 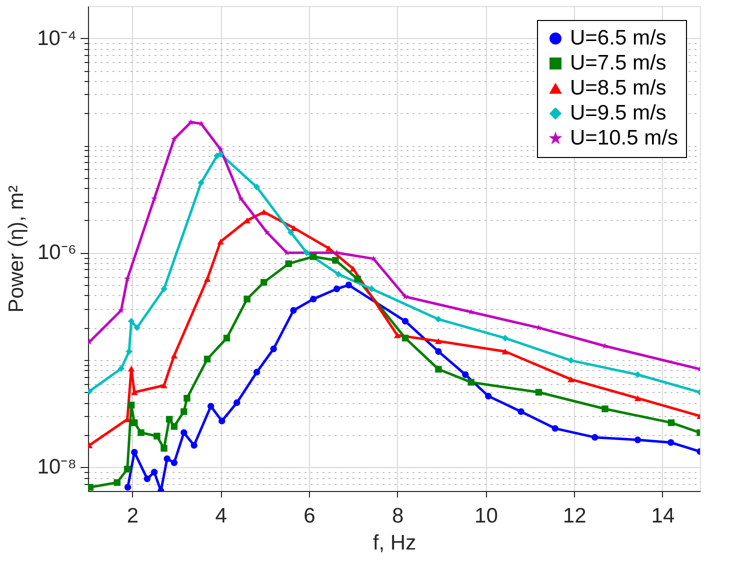 I want to click on x-tick-label: 6, so click(x=310, y=516).